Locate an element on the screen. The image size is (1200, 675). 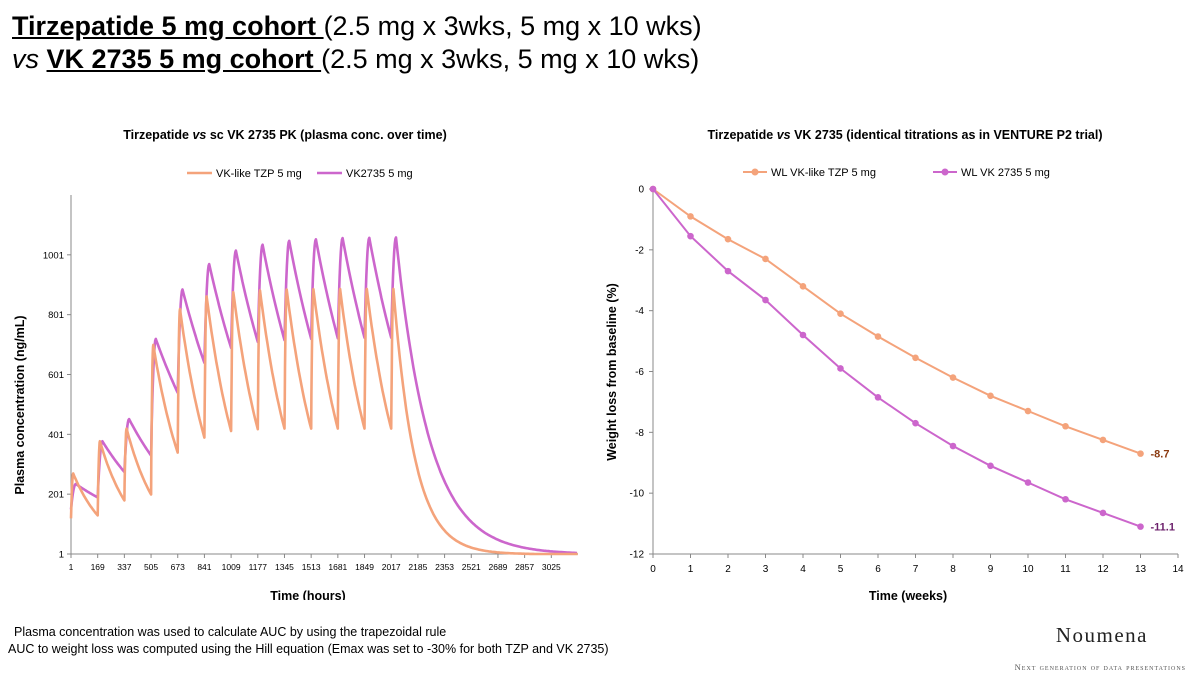
wl-x-tick-label: 4 is located at coordinates (803, 569).